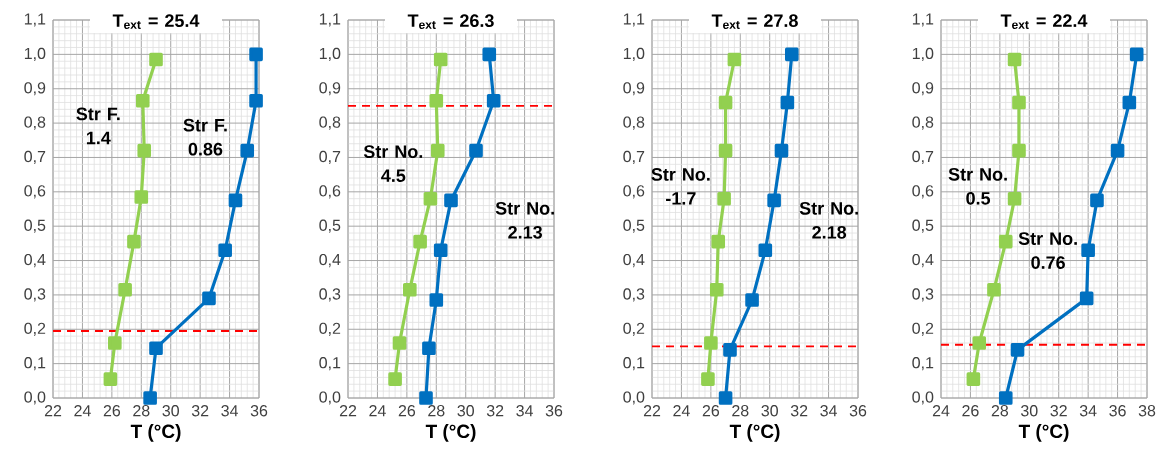  What do you see at coordinates (799, 411) in the screenshot?
I see `x-tick-label: 32` at bounding box center [799, 411].